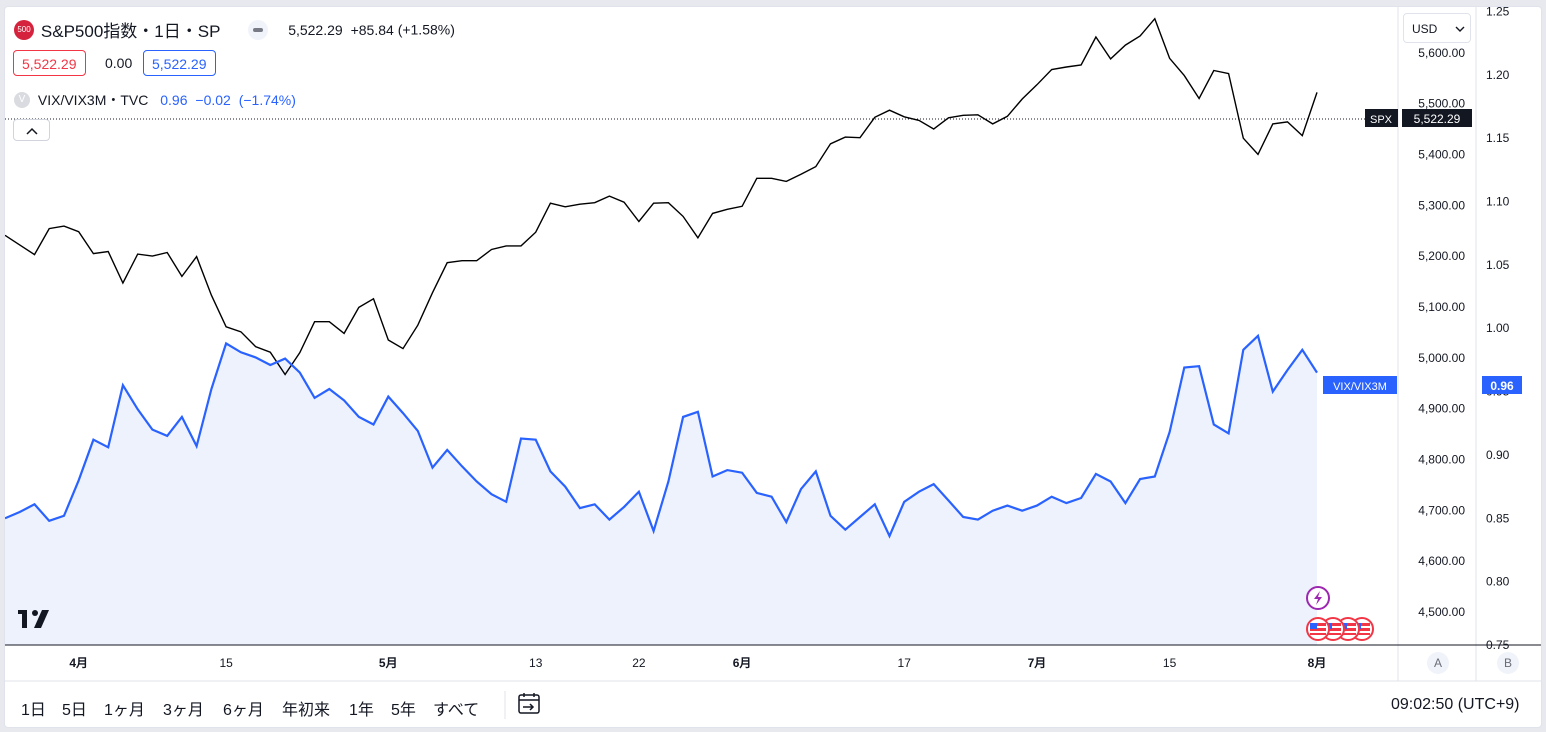 The image size is (1546, 732). What do you see at coordinates (1438, 663) in the screenshot?
I see `axis-a-button: A` at bounding box center [1438, 663].